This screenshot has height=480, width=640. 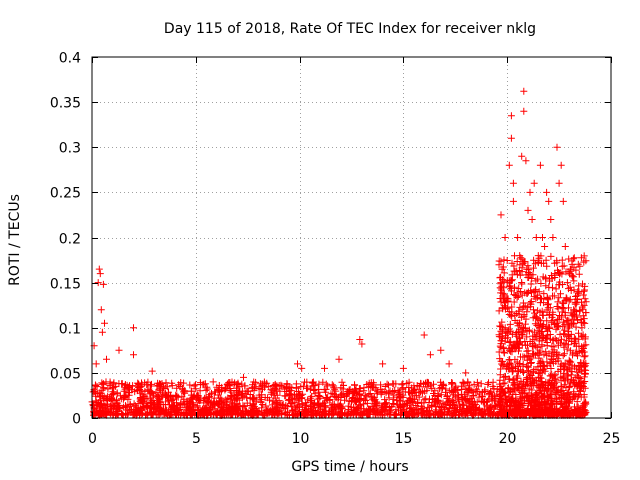 I want to click on y-tick-label: 0.35, so click(x=65, y=104).